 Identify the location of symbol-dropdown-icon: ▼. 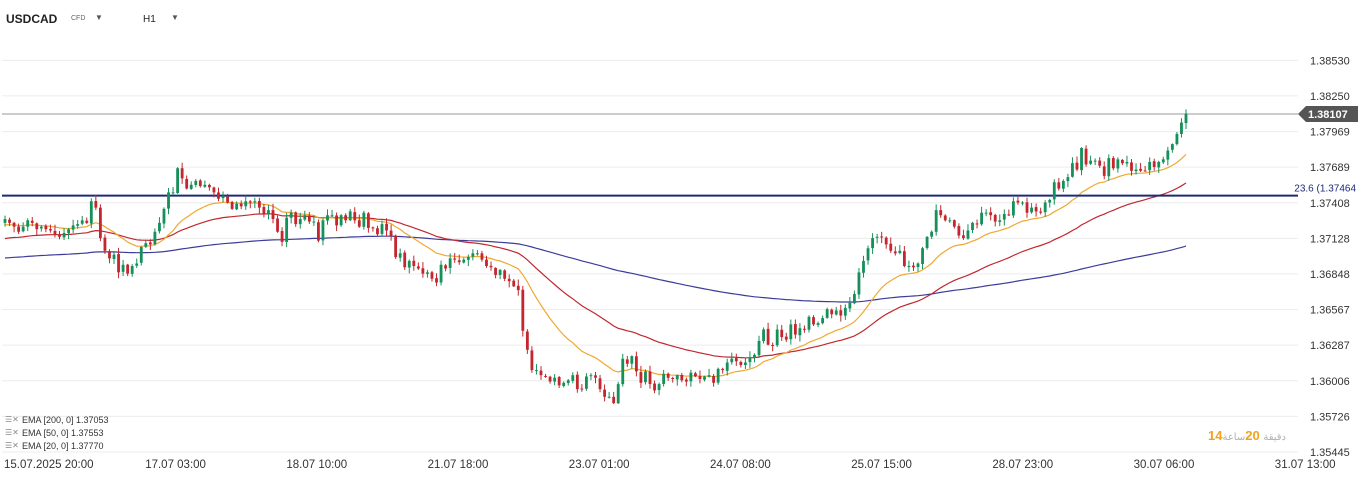
(99, 17).